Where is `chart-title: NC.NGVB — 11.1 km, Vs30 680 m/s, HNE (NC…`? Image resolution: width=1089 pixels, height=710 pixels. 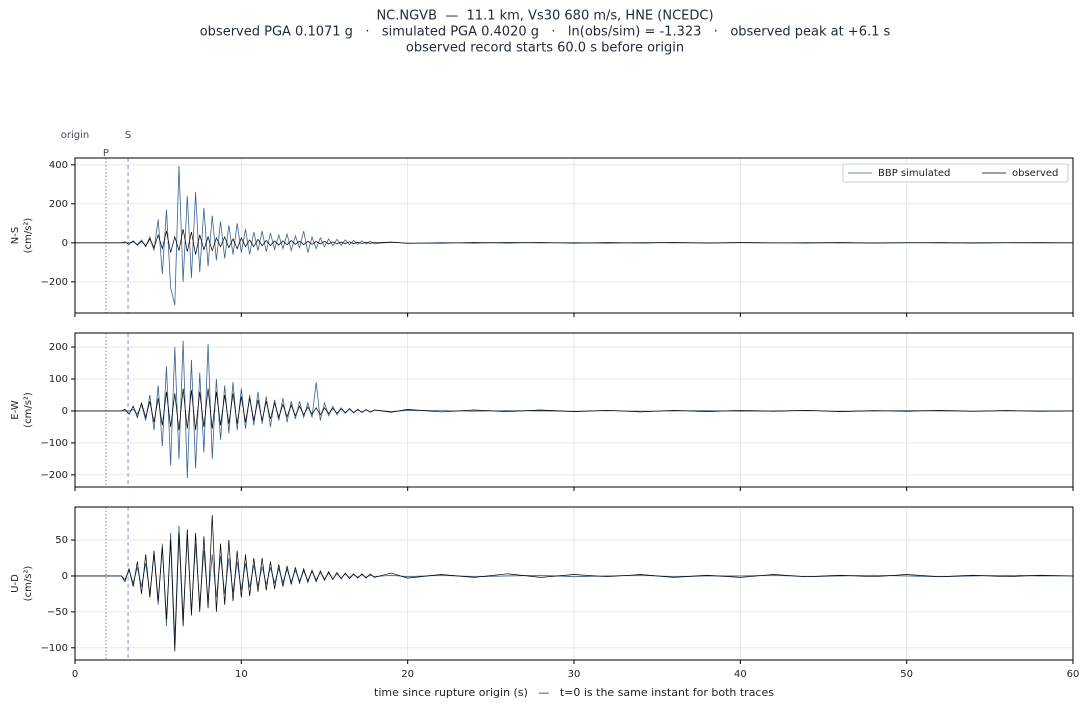 chart-title: NC.NGVB — 11.1 km, Vs30 680 m/s, HNE (NC… is located at coordinates (544, 16).